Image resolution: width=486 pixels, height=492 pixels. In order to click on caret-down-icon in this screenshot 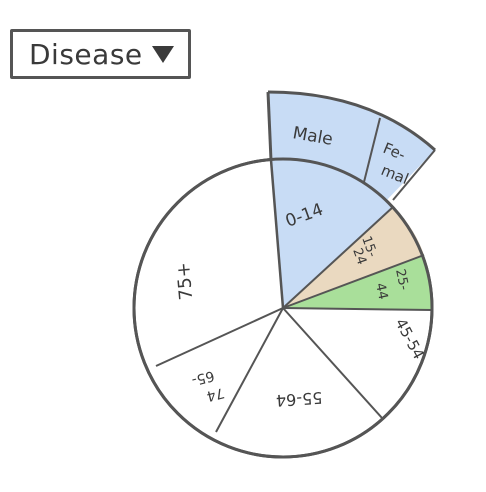, I will do `click(163, 54)`.